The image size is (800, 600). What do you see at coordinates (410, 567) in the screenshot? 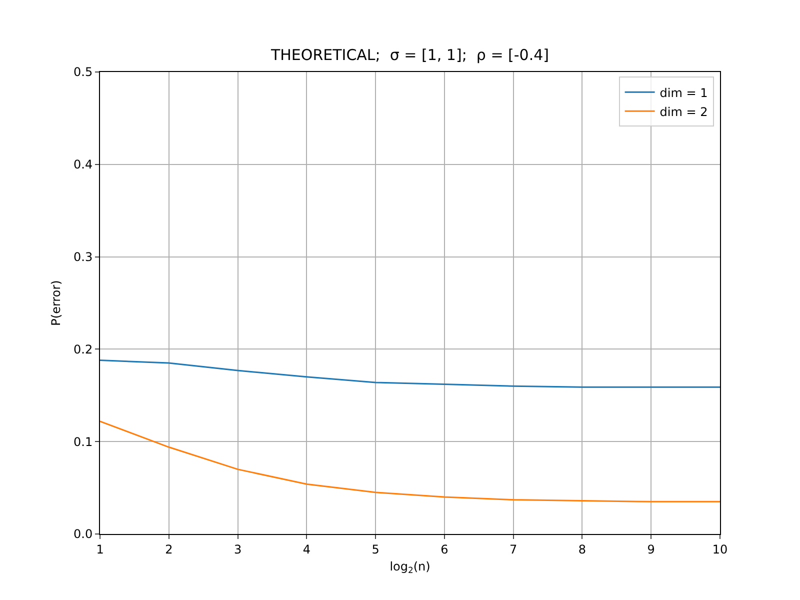
I see `x-axis-title: log$_{2}$(n)` at bounding box center [410, 567].